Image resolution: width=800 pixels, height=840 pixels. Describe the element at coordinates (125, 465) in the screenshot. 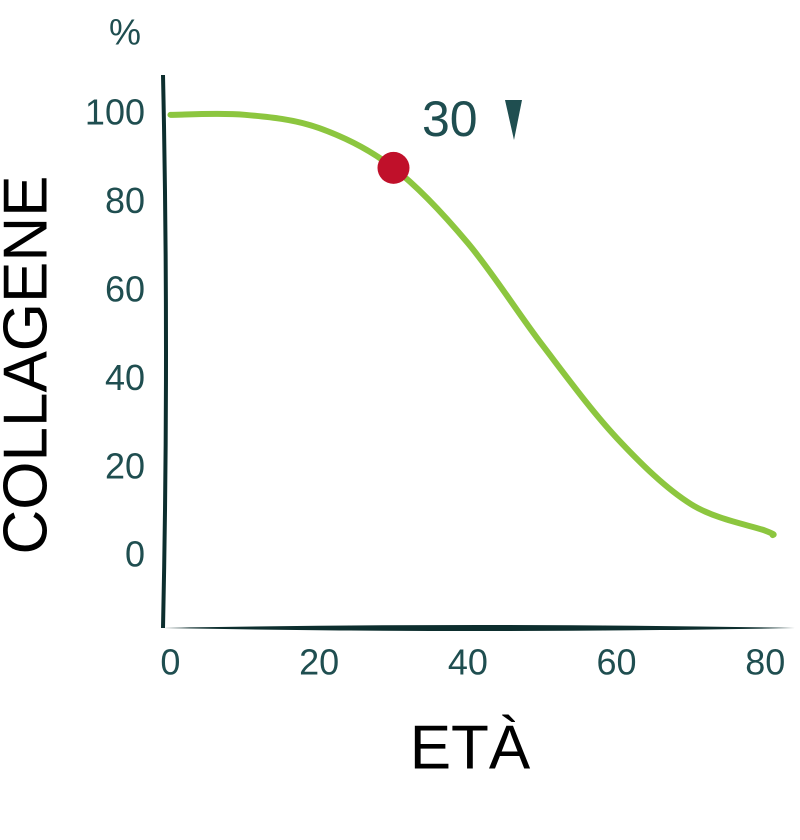

I see `y-tick-label: 20` at that location.